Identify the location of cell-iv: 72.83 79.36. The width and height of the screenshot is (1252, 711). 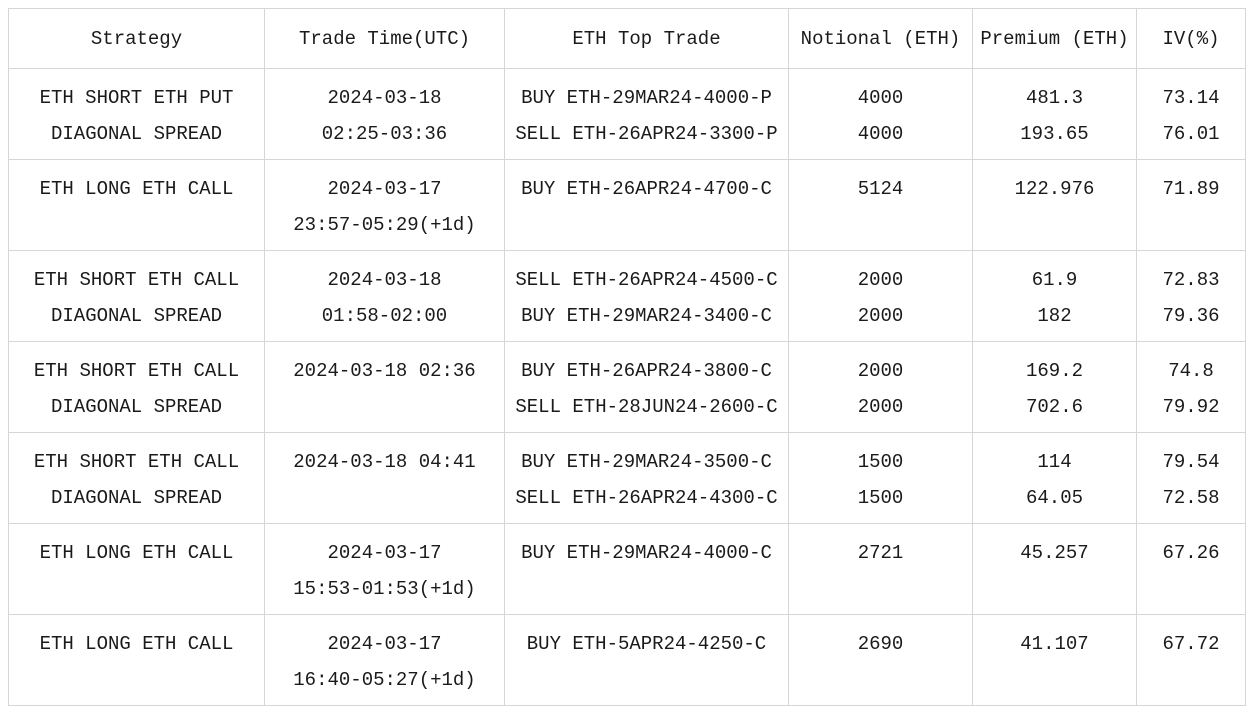
(1191, 296).